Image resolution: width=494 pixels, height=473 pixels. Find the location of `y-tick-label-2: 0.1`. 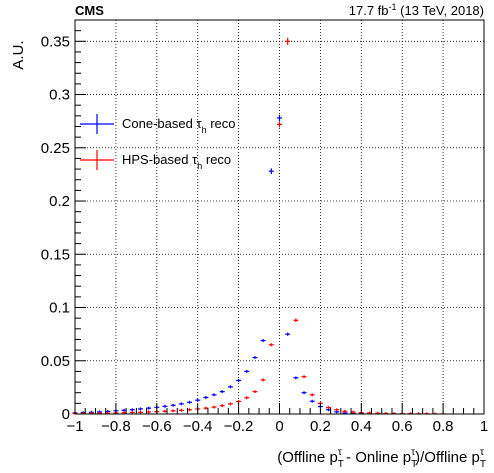

y-tick-label-2: 0.1 is located at coordinates (59, 308).